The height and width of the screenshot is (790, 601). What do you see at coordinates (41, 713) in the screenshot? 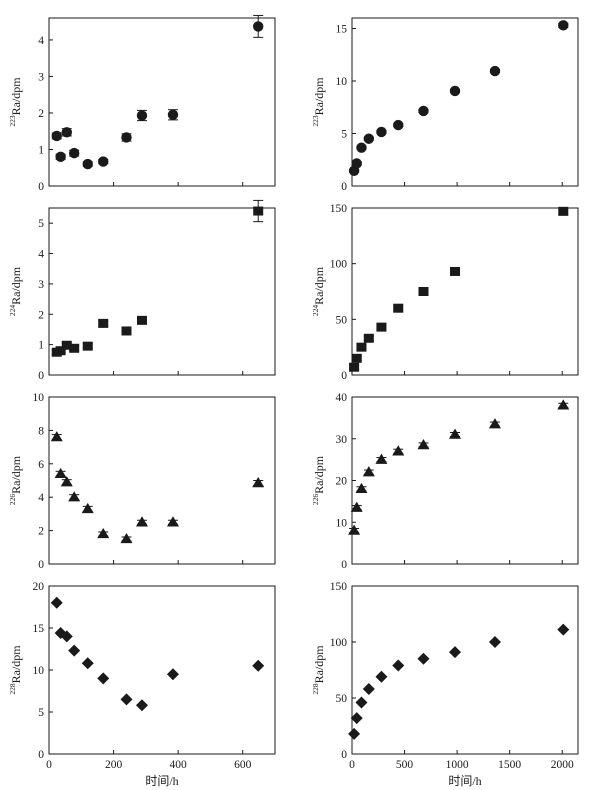
I see `y-tick-label: 5` at bounding box center [41, 713].